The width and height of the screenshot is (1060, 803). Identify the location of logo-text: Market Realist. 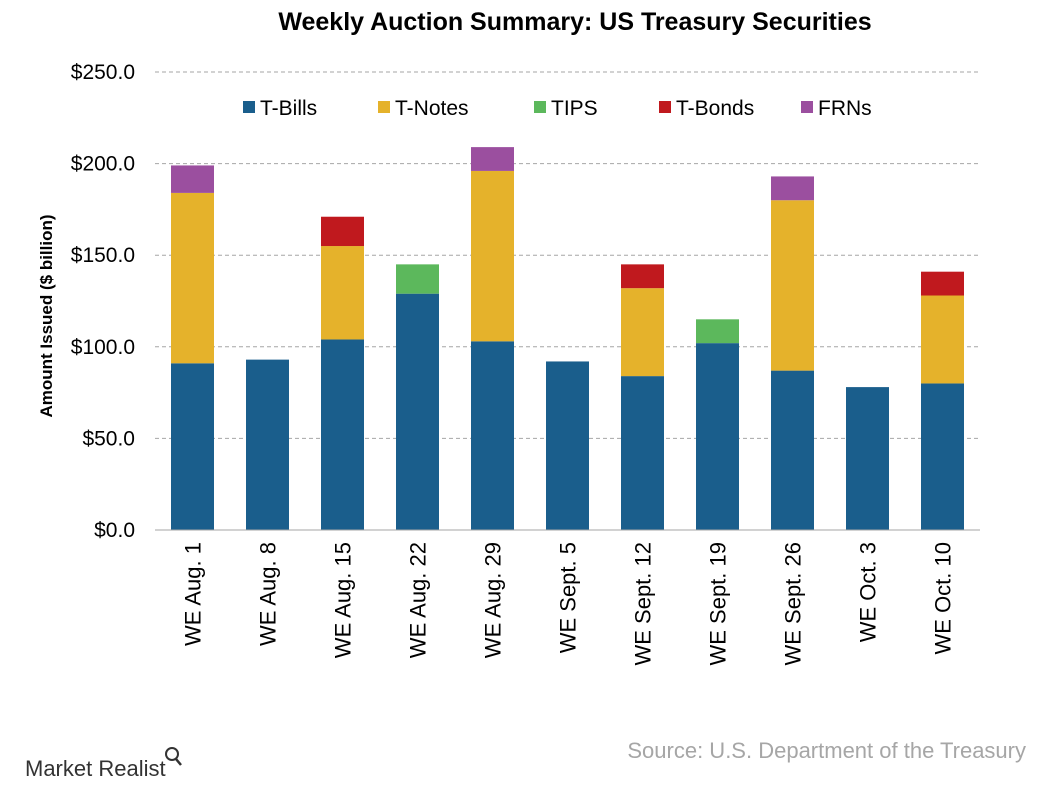
(95, 768).